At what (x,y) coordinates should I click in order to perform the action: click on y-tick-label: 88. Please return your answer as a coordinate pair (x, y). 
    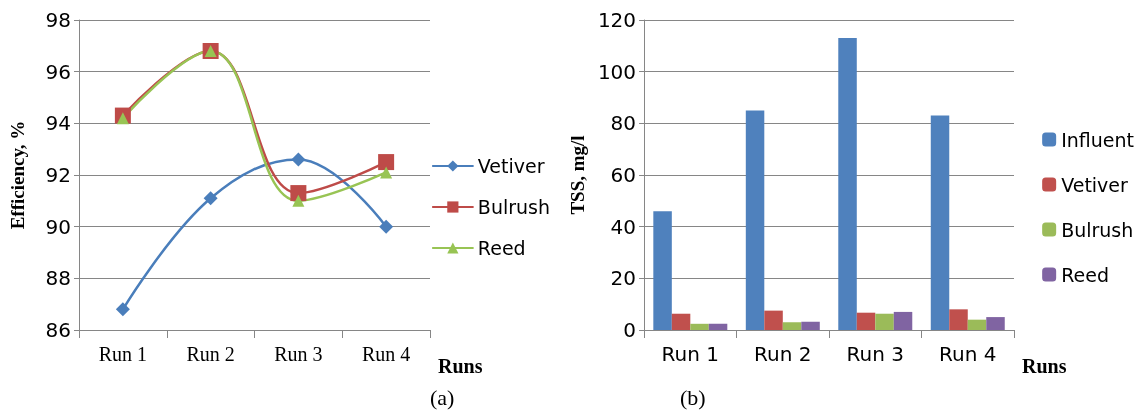
    Looking at the image, I should click on (58, 278).